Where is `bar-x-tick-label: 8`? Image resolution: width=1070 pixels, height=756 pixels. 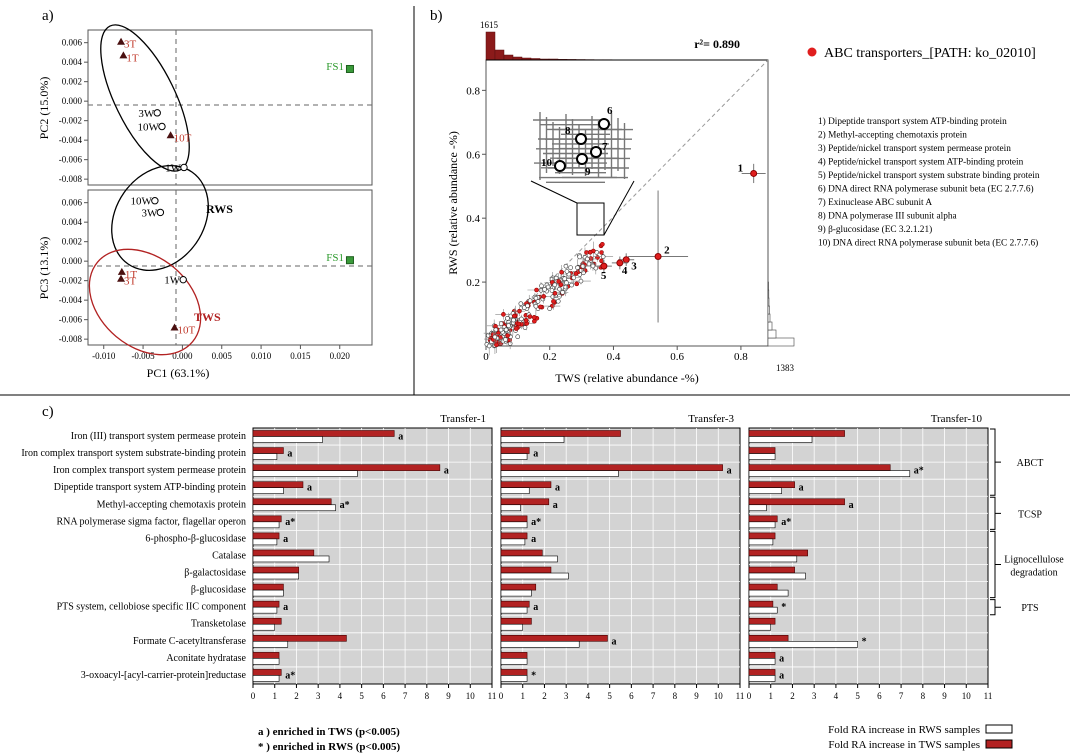 bar-x-tick-label: 8 is located at coordinates (427, 696).